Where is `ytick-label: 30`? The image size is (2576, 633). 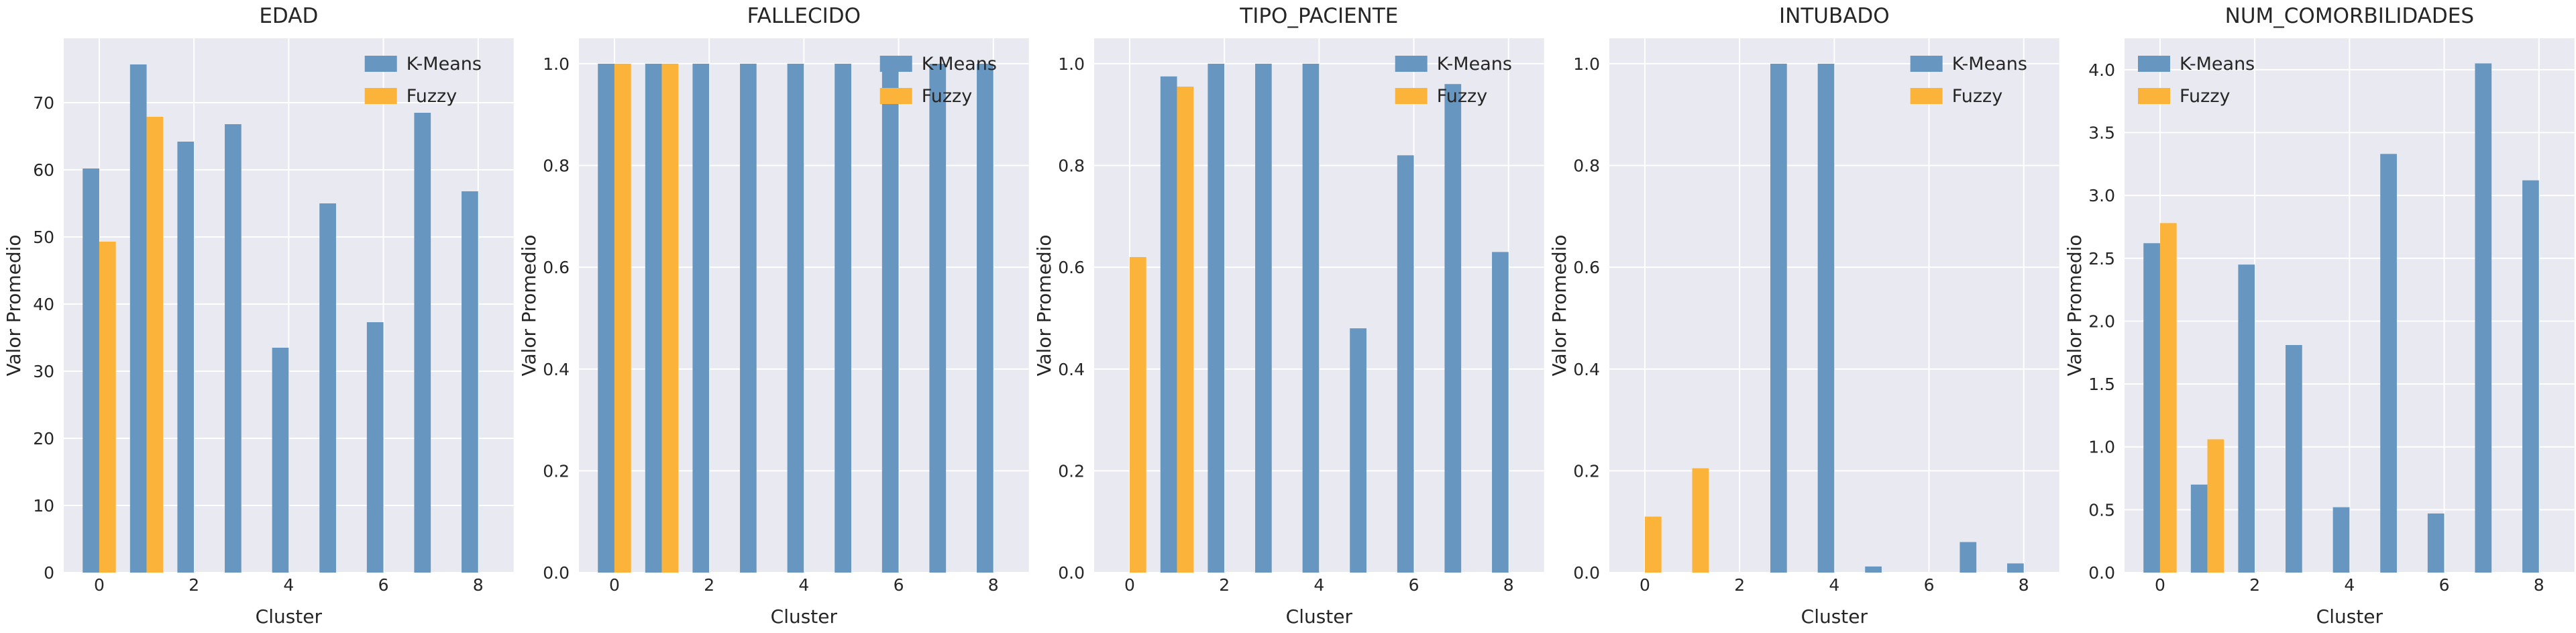
ytick-label: 30 is located at coordinates (43, 371).